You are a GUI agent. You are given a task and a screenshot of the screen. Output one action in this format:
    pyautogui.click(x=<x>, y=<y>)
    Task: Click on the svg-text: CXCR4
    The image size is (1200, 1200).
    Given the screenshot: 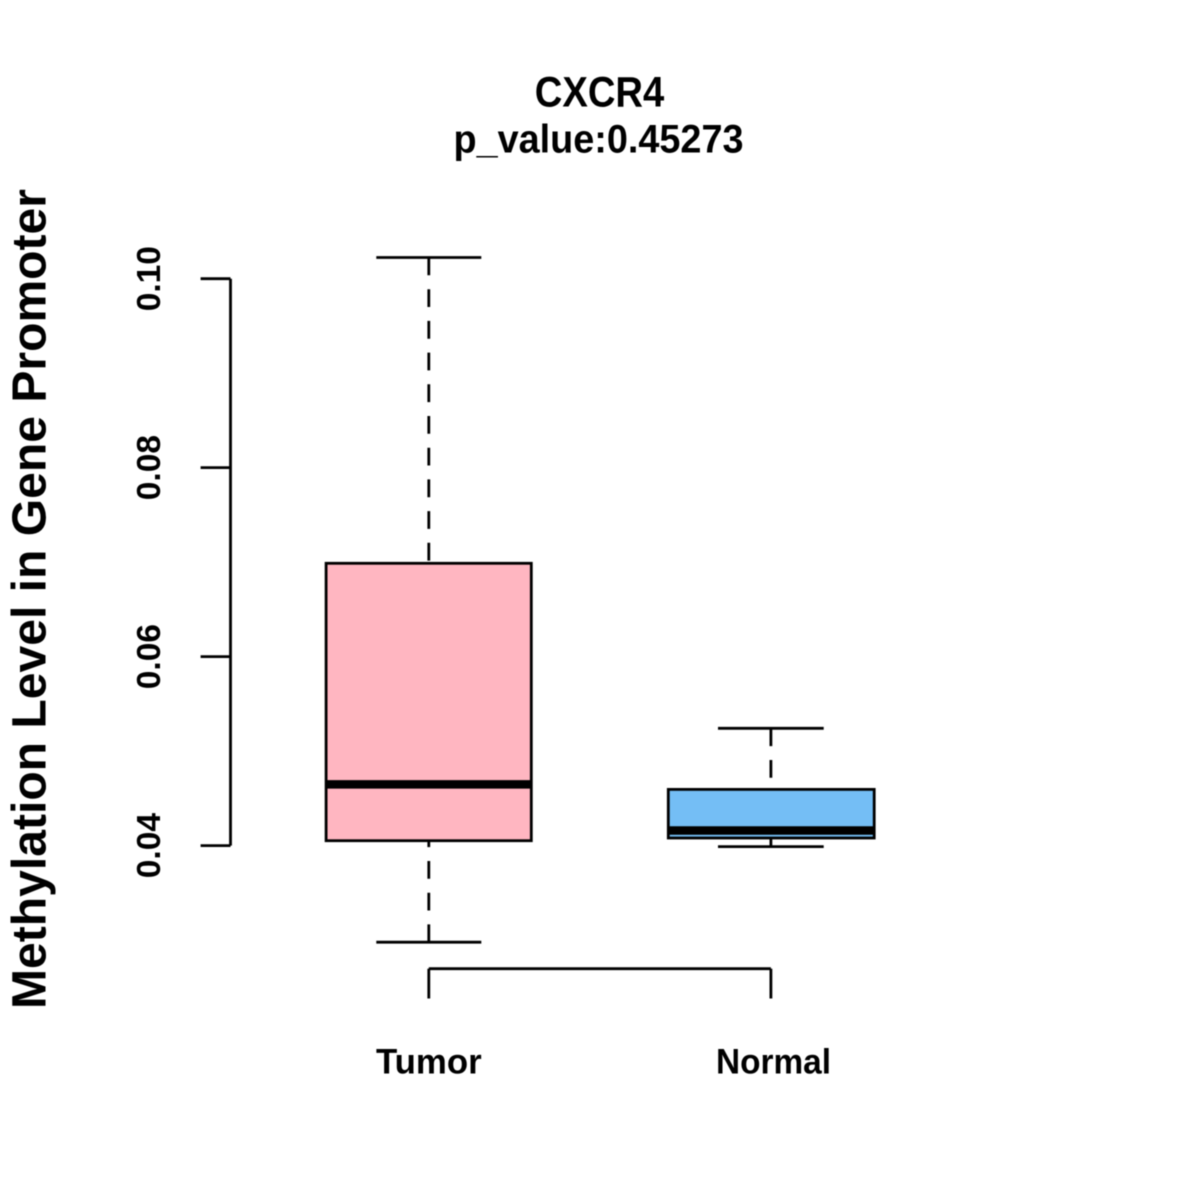 What is the action you would take?
    pyautogui.click(x=600, y=92)
    